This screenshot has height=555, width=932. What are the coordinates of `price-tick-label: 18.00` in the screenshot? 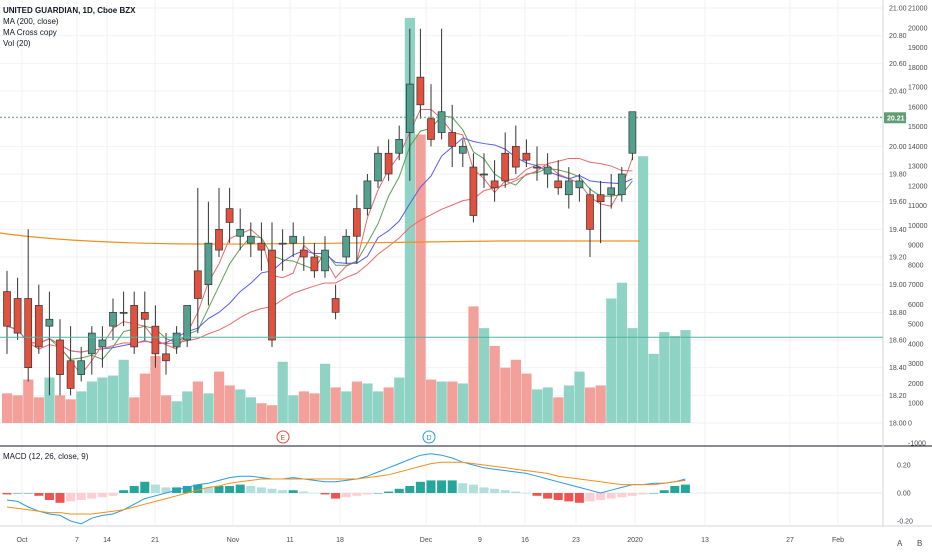 It's located at (898, 424).